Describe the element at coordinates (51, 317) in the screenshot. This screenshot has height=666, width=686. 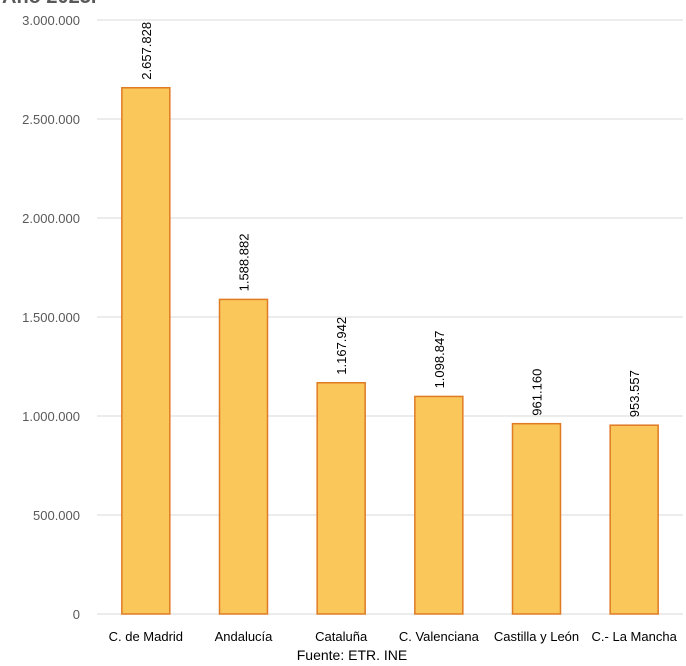
I see `y-tick-label: 1.500.000` at that location.